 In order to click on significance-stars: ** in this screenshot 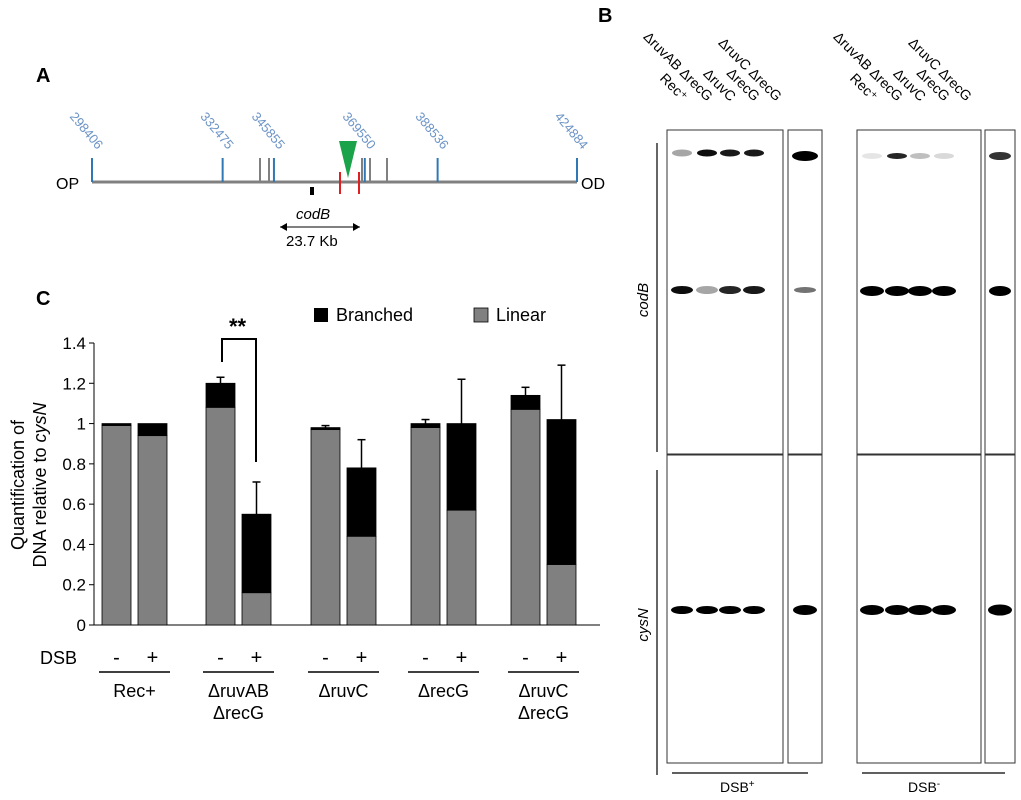, I will do `click(238, 326)`.